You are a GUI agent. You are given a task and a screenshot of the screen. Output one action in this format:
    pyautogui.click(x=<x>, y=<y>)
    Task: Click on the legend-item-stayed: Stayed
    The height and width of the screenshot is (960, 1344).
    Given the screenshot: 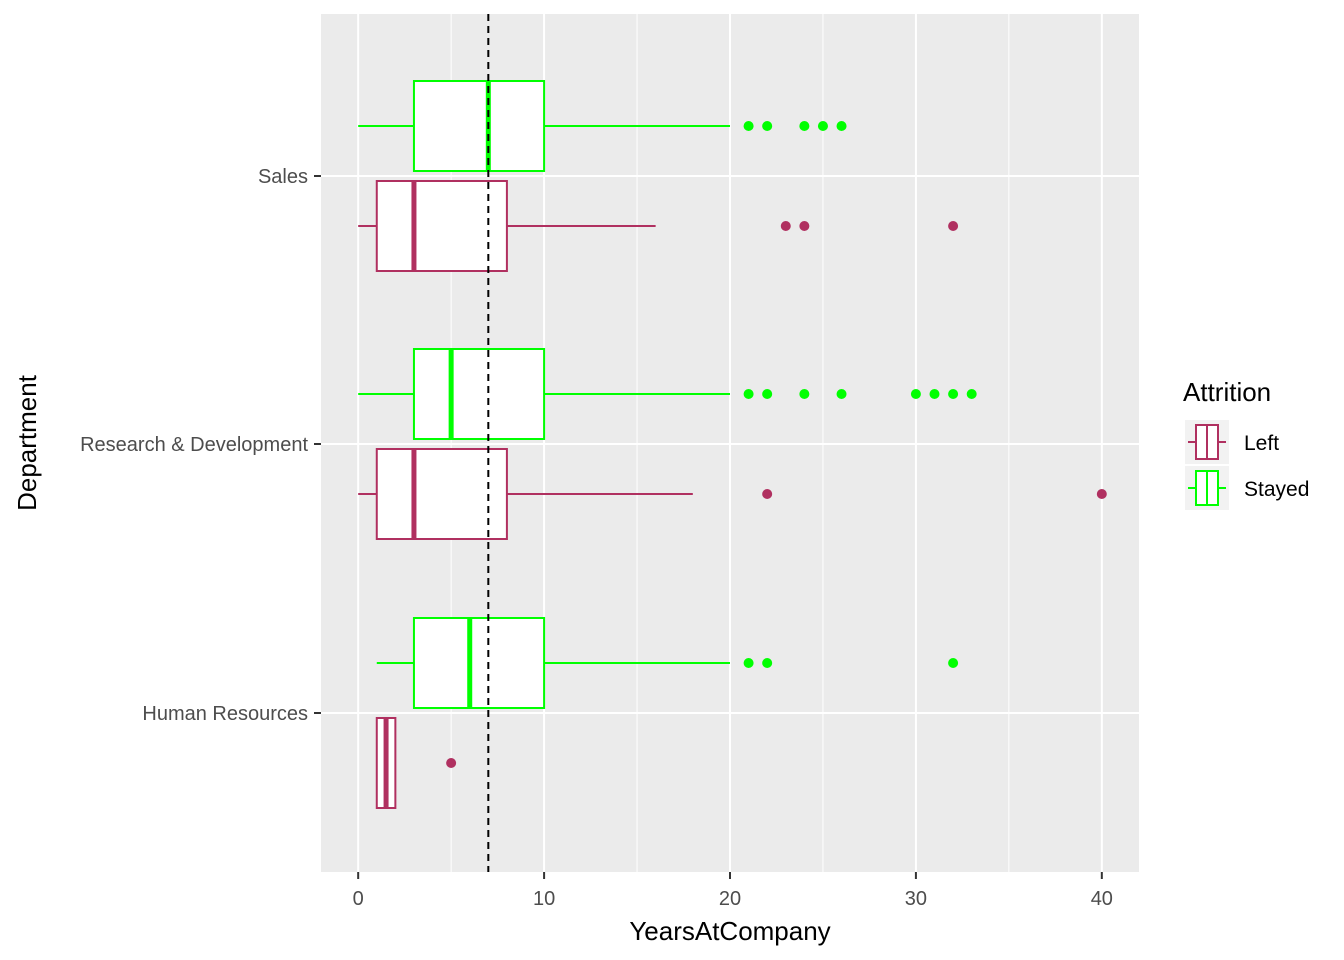 What is the action you would take?
    pyautogui.click(x=1247, y=488)
    